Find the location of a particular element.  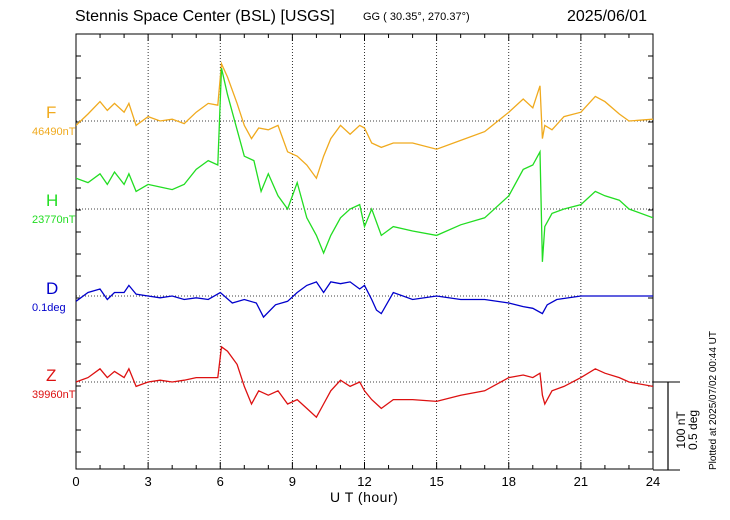

x-tick-label: 6 is located at coordinates (220, 481).